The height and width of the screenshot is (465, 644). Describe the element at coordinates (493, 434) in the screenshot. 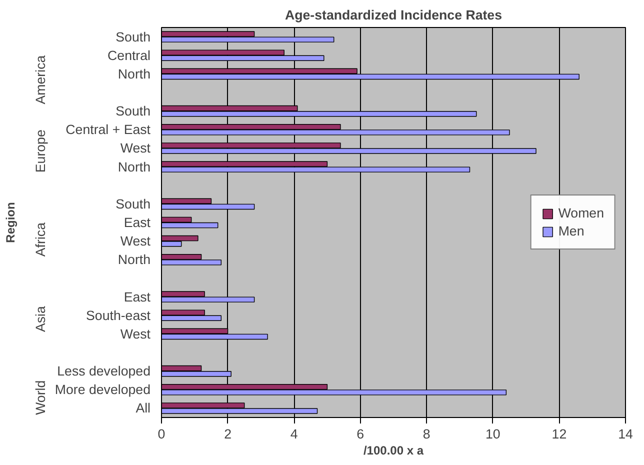

I see `x-tick-label: 10` at that location.